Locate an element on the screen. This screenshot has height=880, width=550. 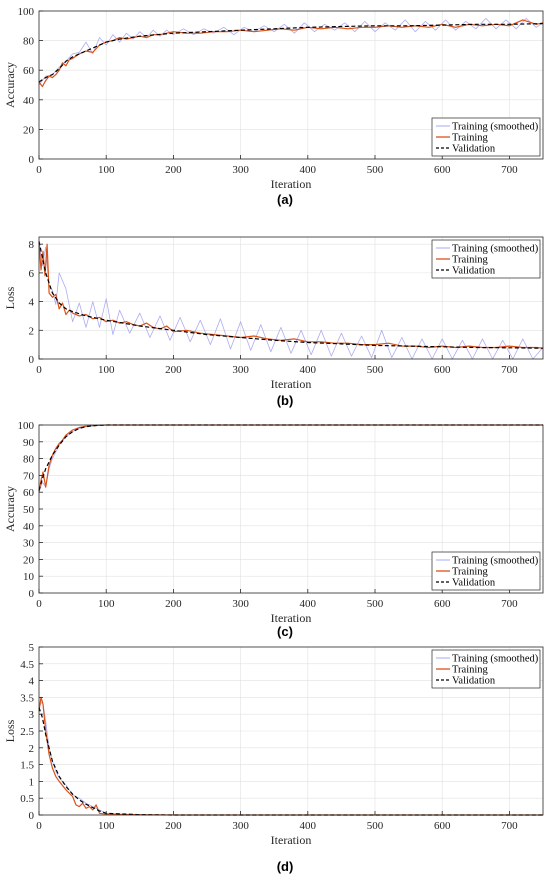
y-tick-label: 0.5 is located at coordinates (27, 799).